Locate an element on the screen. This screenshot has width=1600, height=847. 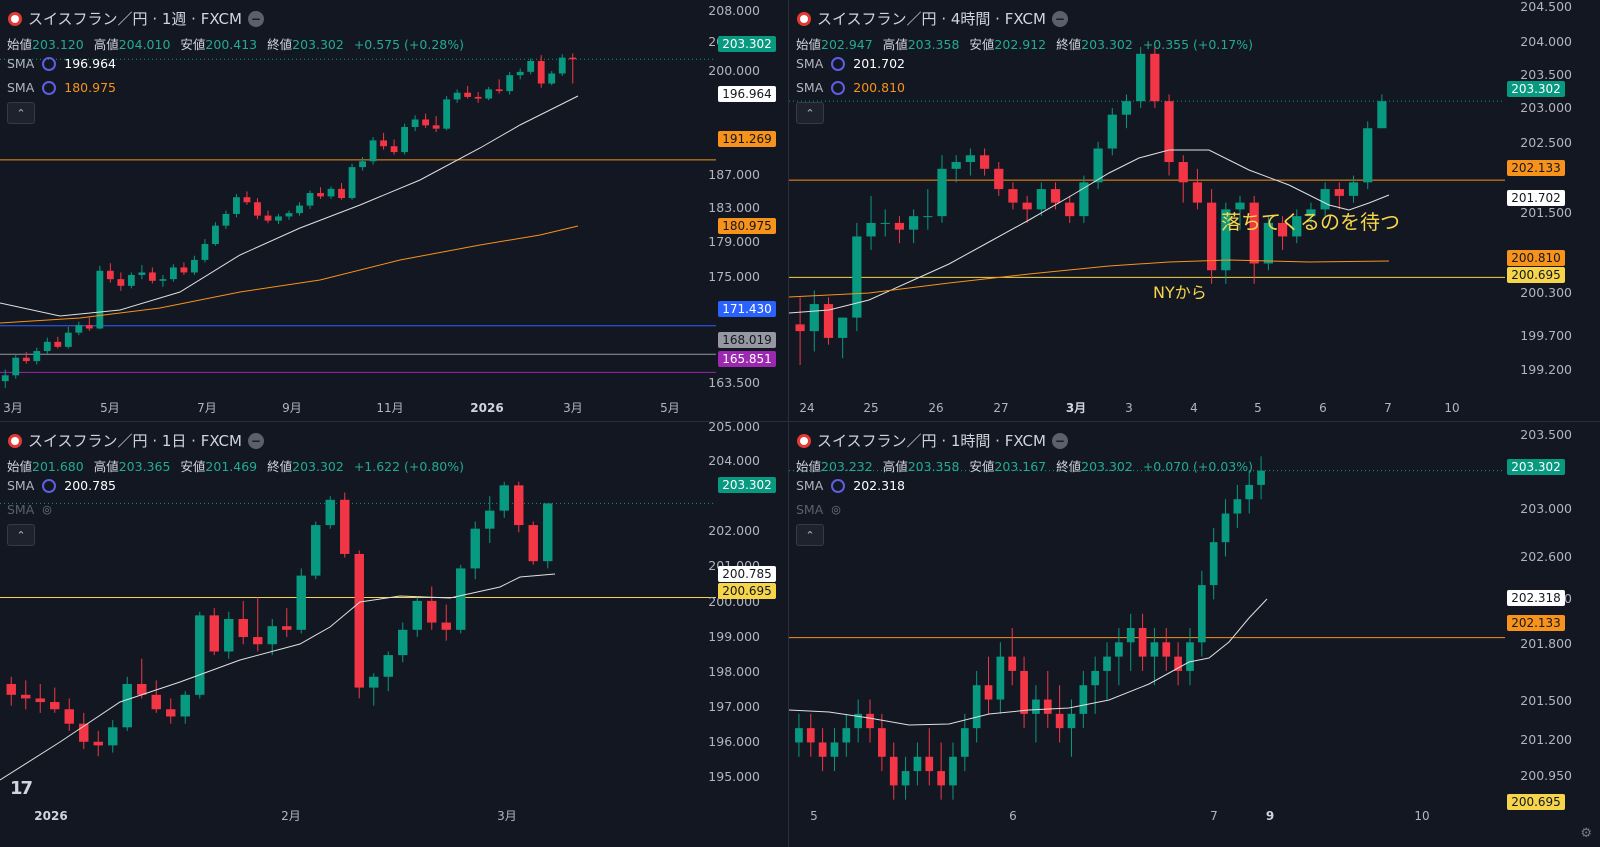
symbol-title: スイスフラン／円 · 1日 · FXCM is located at coordinates (135, 441).